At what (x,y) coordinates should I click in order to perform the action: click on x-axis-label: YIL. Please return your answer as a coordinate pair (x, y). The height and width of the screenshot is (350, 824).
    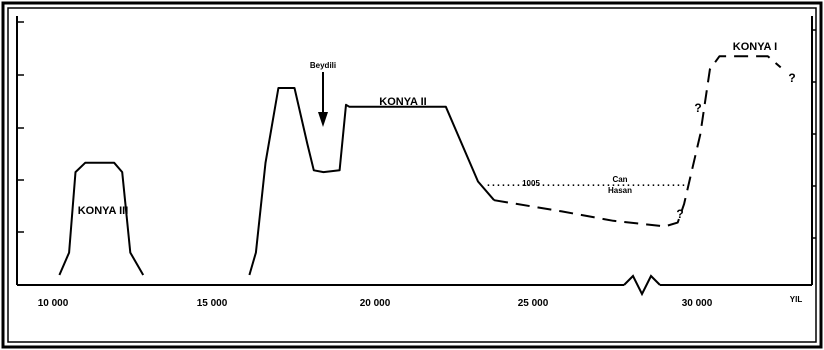
    Looking at the image, I should click on (796, 299).